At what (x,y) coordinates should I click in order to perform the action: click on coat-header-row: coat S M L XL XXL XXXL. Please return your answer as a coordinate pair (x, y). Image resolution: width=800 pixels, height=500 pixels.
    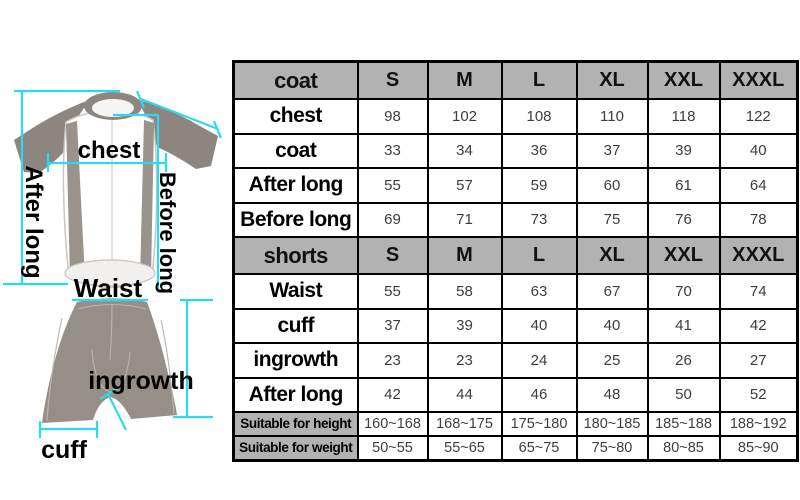
    Looking at the image, I should click on (515, 80).